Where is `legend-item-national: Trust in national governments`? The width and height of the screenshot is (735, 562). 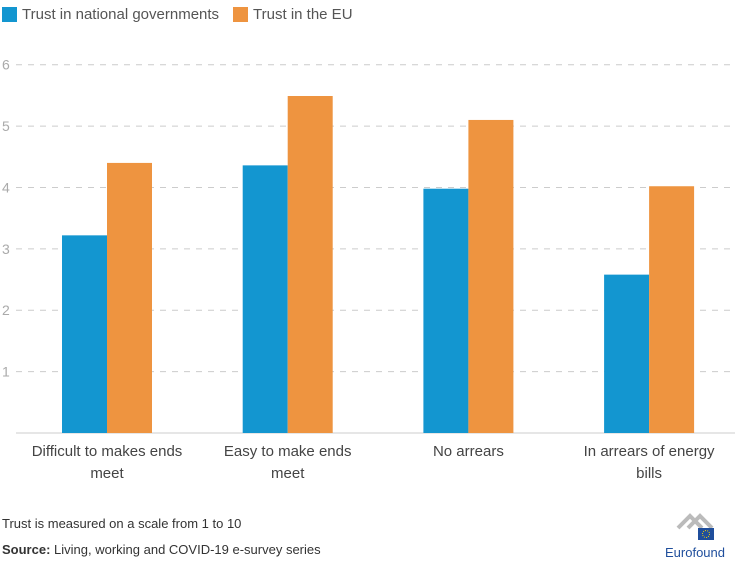 legend-item-national: Trust in national governments is located at coordinates (110, 14).